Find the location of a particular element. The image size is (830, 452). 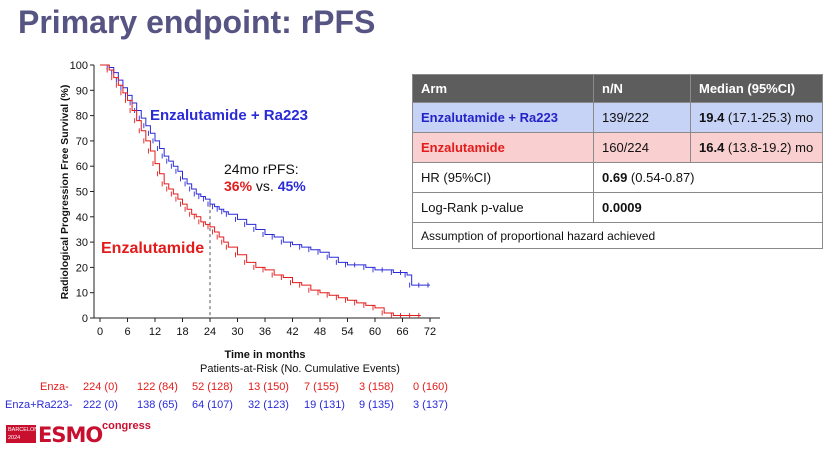

arm-median: 19.4 (17.1-25.3) mo is located at coordinates (756, 117).